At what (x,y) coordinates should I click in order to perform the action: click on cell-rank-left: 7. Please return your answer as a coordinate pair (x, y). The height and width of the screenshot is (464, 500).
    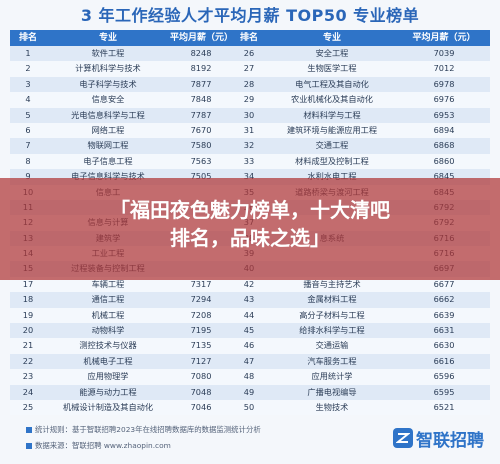
    Looking at the image, I should click on (28, 145).